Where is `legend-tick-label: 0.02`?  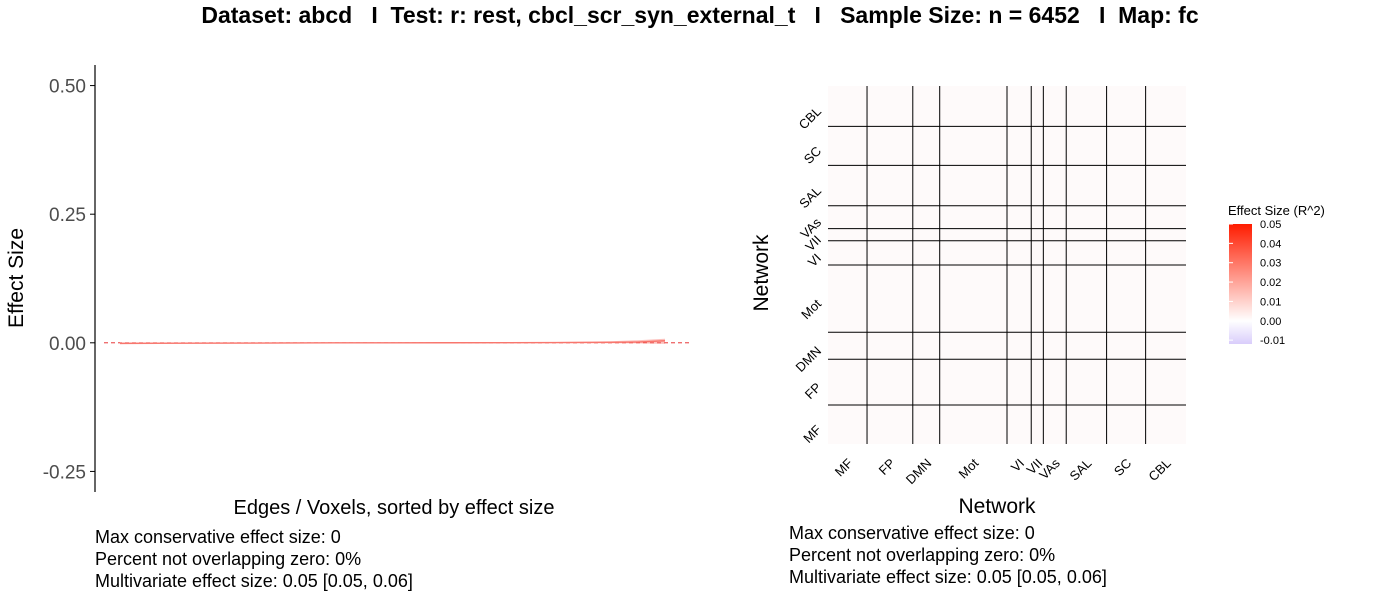 legend-tick-label: 0.02 is located at coordinates (1270, 283).